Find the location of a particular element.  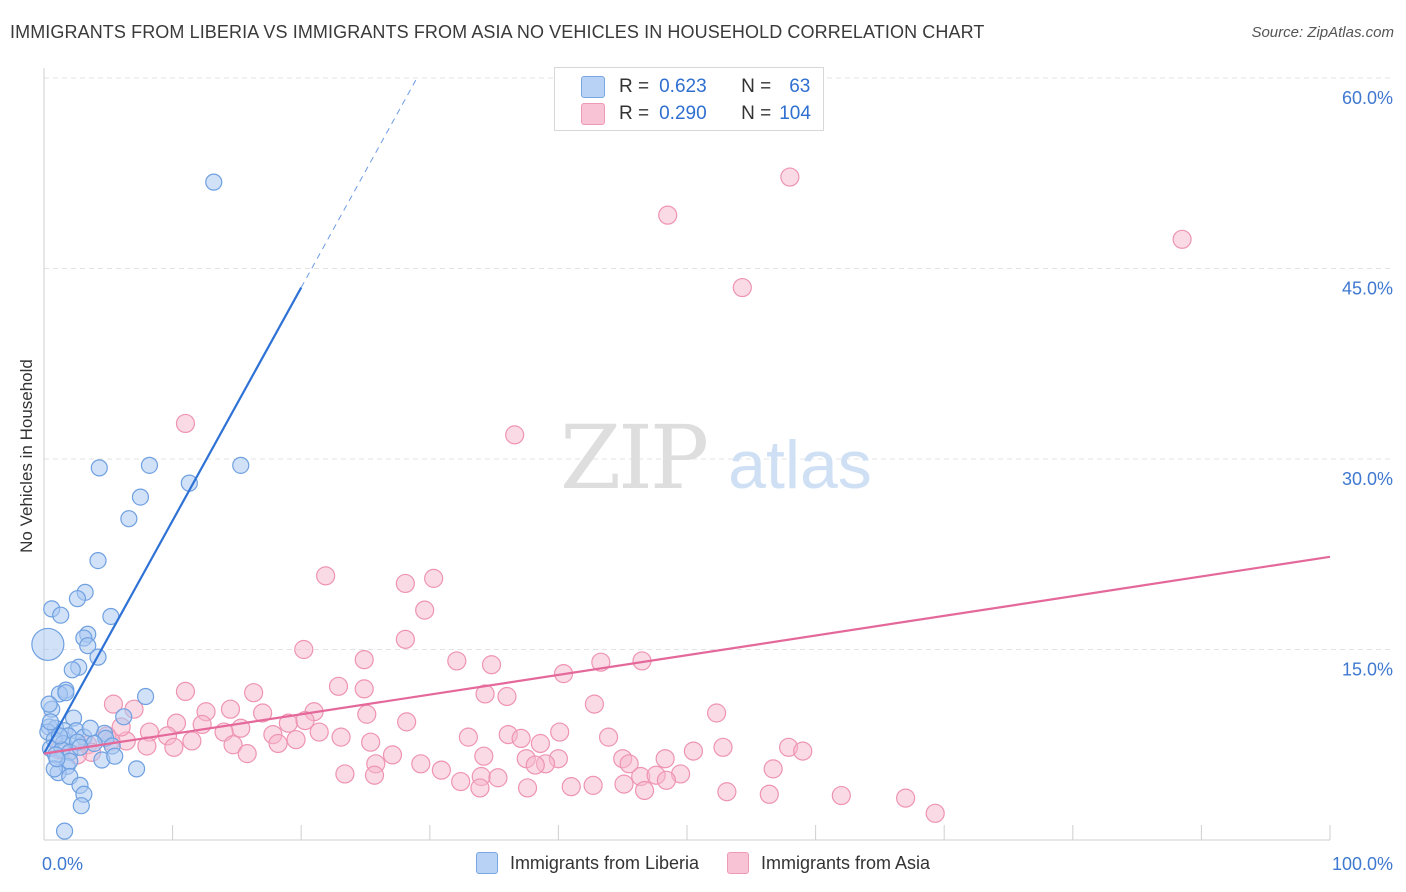

legend-r-value-asia: 0.290 is located at coordinates (683, 113).